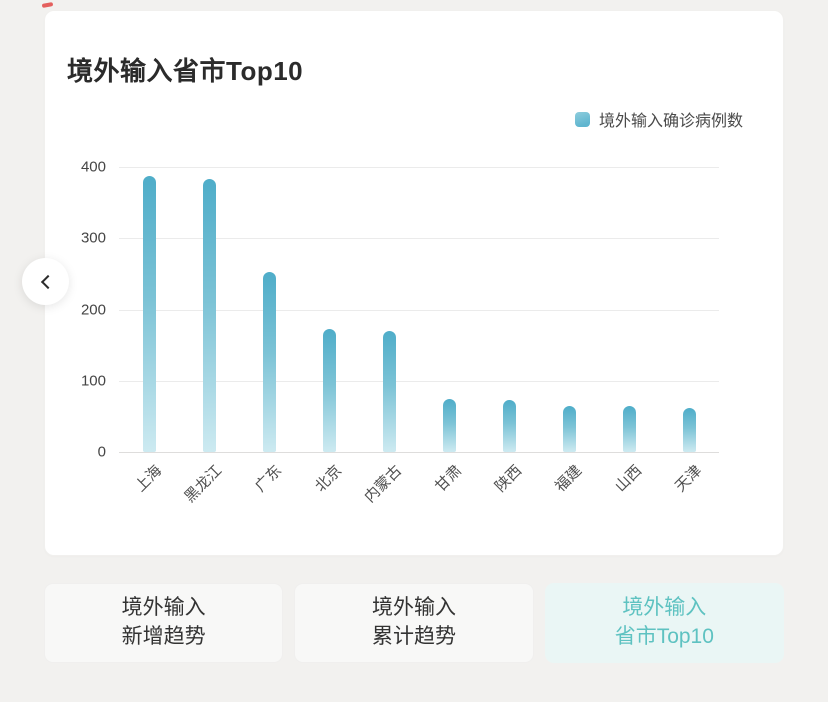 Image resolution: width=828 pixels, height=702 pixels. I want to click on tab-imported-cumulative-trend: 境外输入 累计趋势, so click(414, 623).